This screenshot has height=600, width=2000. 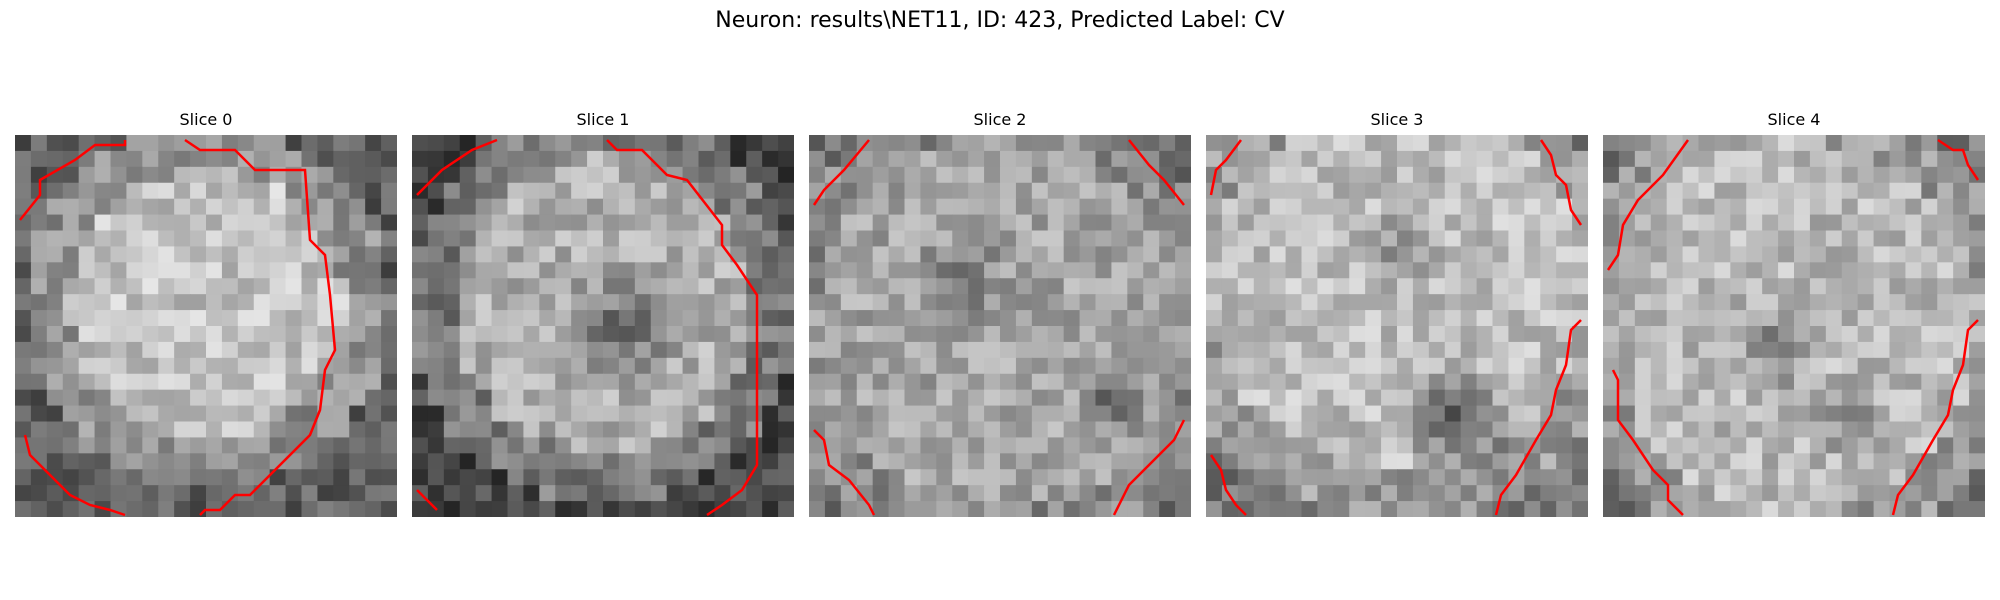 I want to click on slice-panel-4: Slice 4, so click(x=1794, y=315).